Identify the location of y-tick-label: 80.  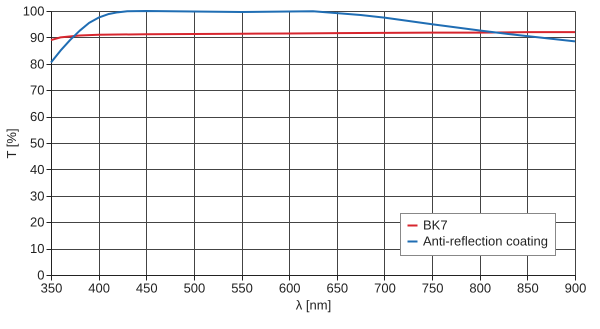
(37, 64).